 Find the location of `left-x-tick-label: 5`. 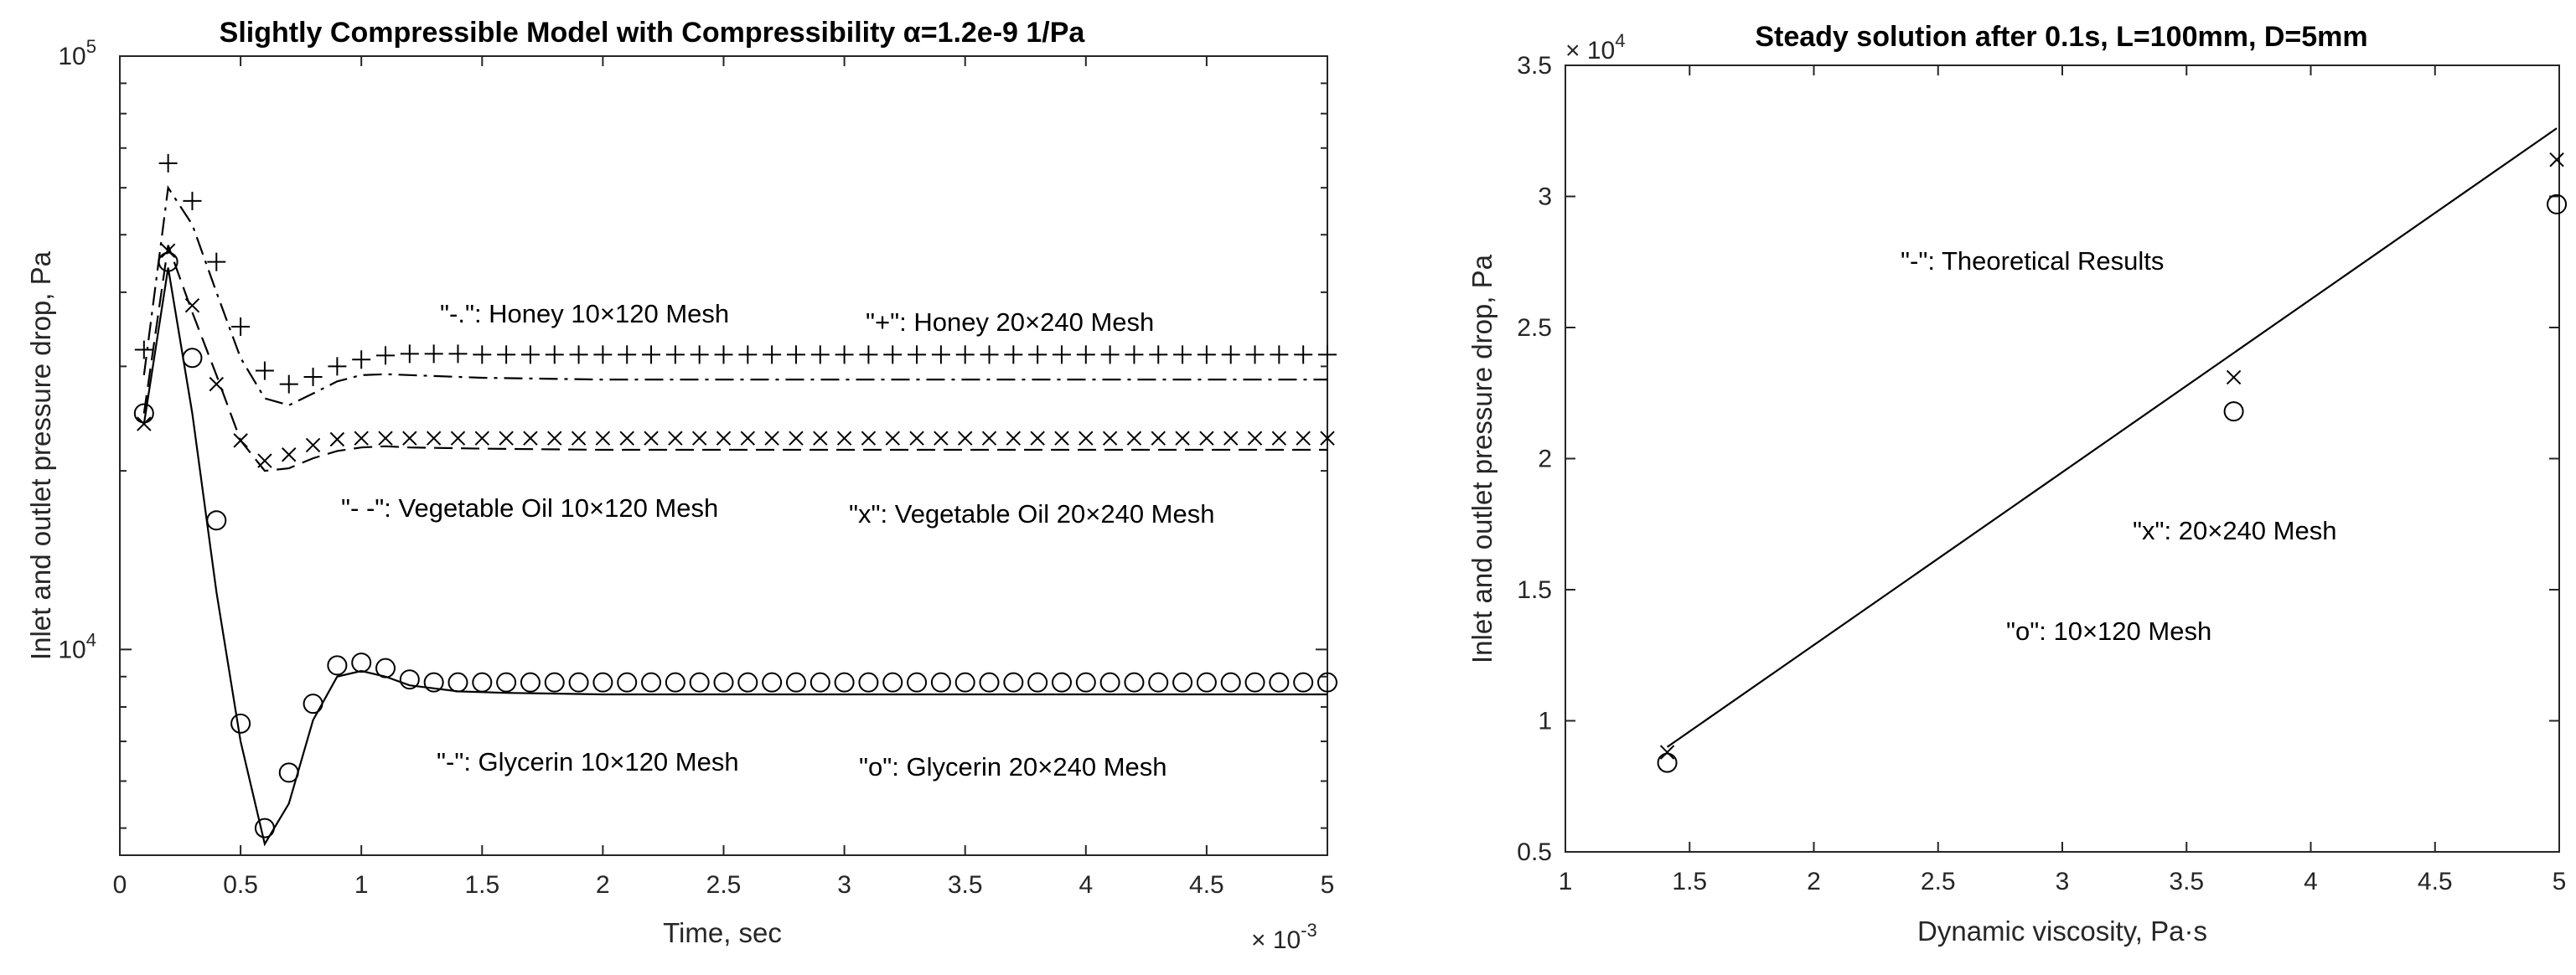

left-x-tick-label: 5 is located at coordinates (1328, 885).